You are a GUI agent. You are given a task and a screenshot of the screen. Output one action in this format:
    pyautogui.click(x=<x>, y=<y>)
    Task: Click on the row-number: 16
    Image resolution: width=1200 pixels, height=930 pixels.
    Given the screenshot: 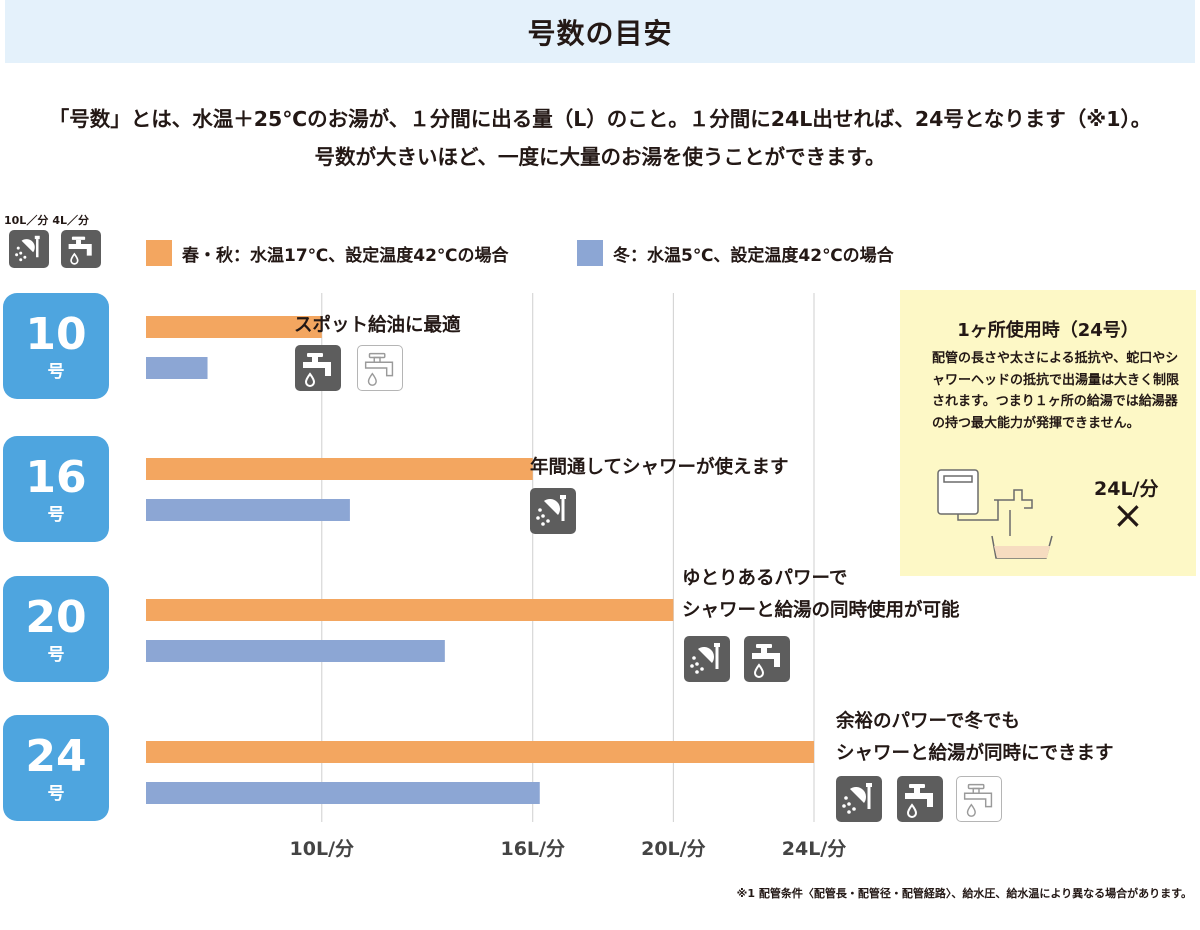 What is the action you would take?
    pyautogui.click(x=56, y=477)
    